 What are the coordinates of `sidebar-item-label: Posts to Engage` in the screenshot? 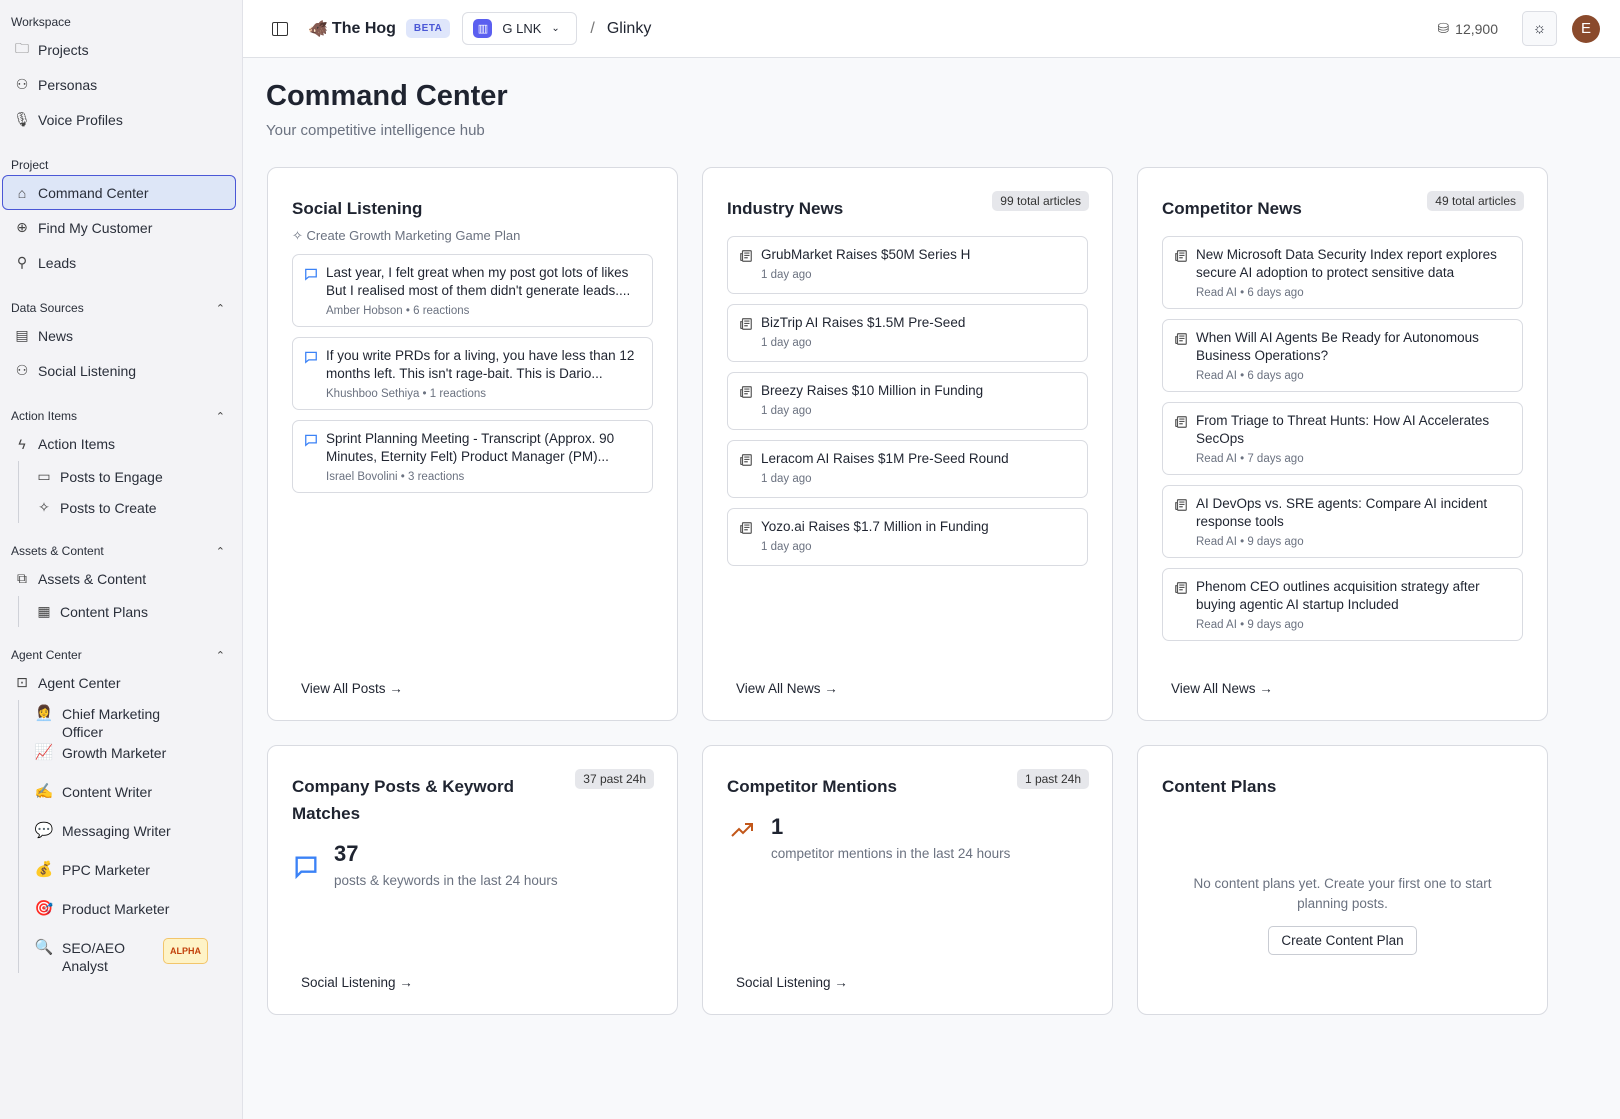 It's located at (111, 476).